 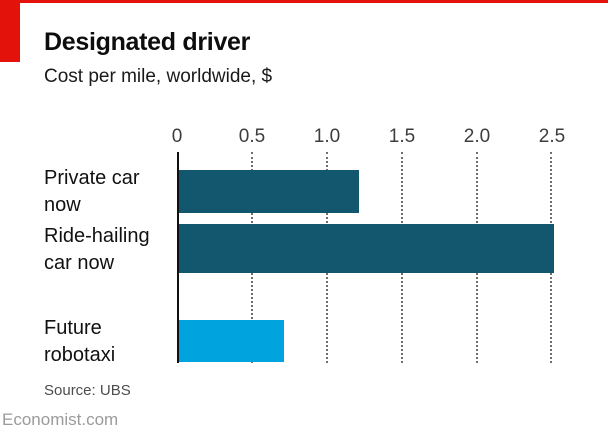 What do you see at coordinates (231, 341) in the screenshot?
I see `bar-future-robotaxi` at bounding box center [231, 341].